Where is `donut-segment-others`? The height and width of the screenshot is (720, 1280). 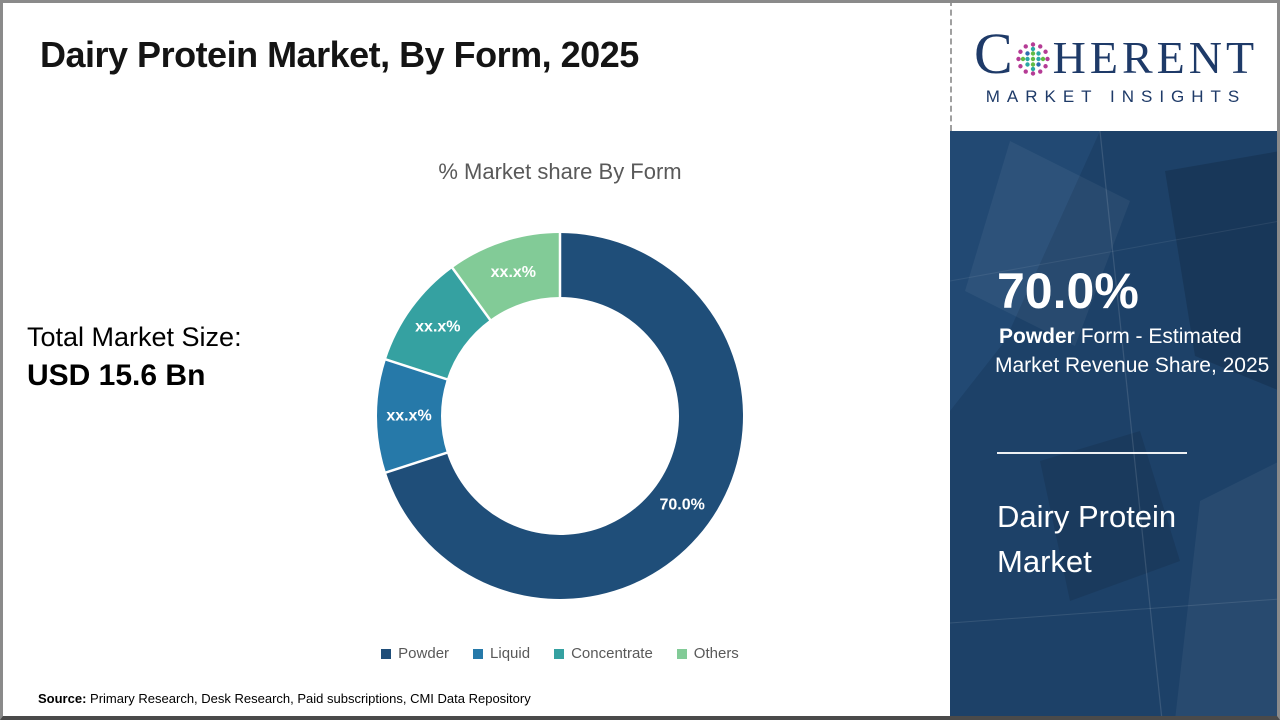 donut-segment-others is located at coordinates (506, 276).